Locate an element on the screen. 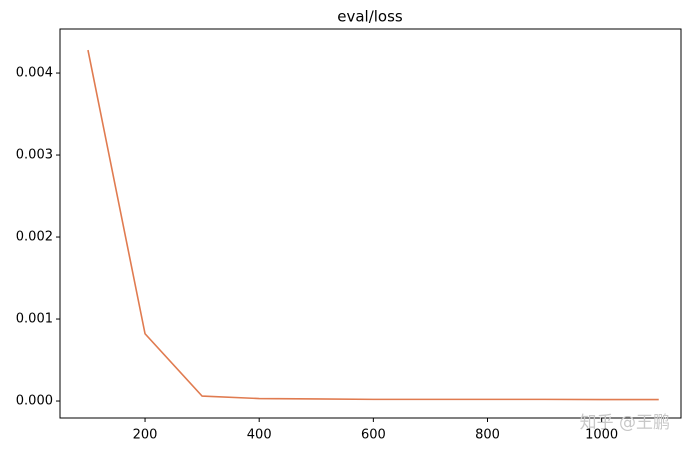 This screenshot has width=689, height=451. watermark: 知乎 @王鹏 is located at coordinates (625, 423).